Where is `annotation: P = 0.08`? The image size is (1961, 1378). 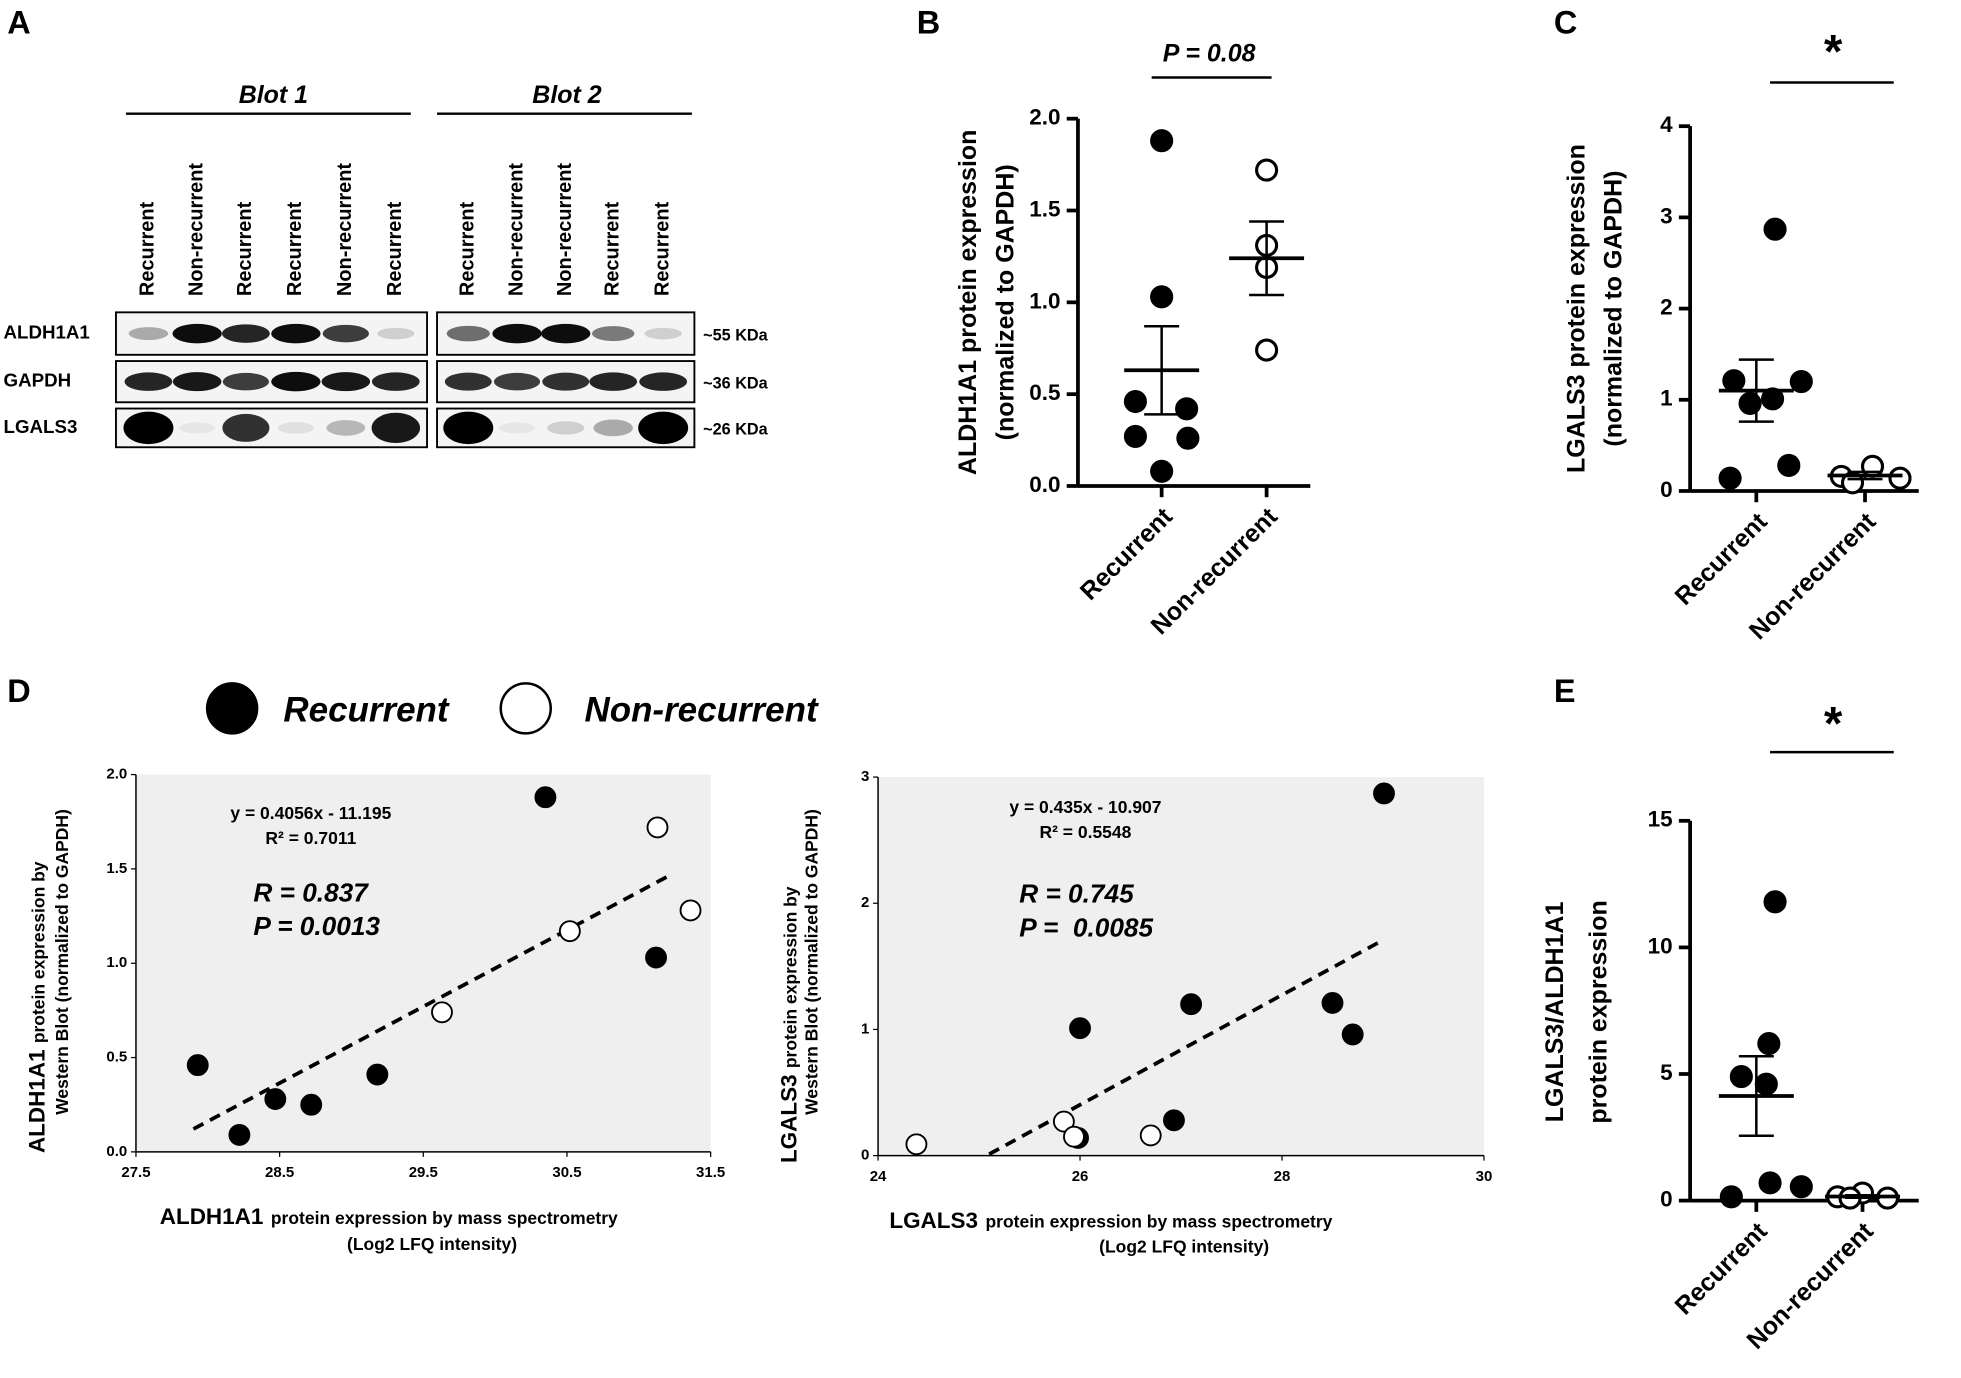
annotation: P = 0.08 is located at coordinates (1209, 54).